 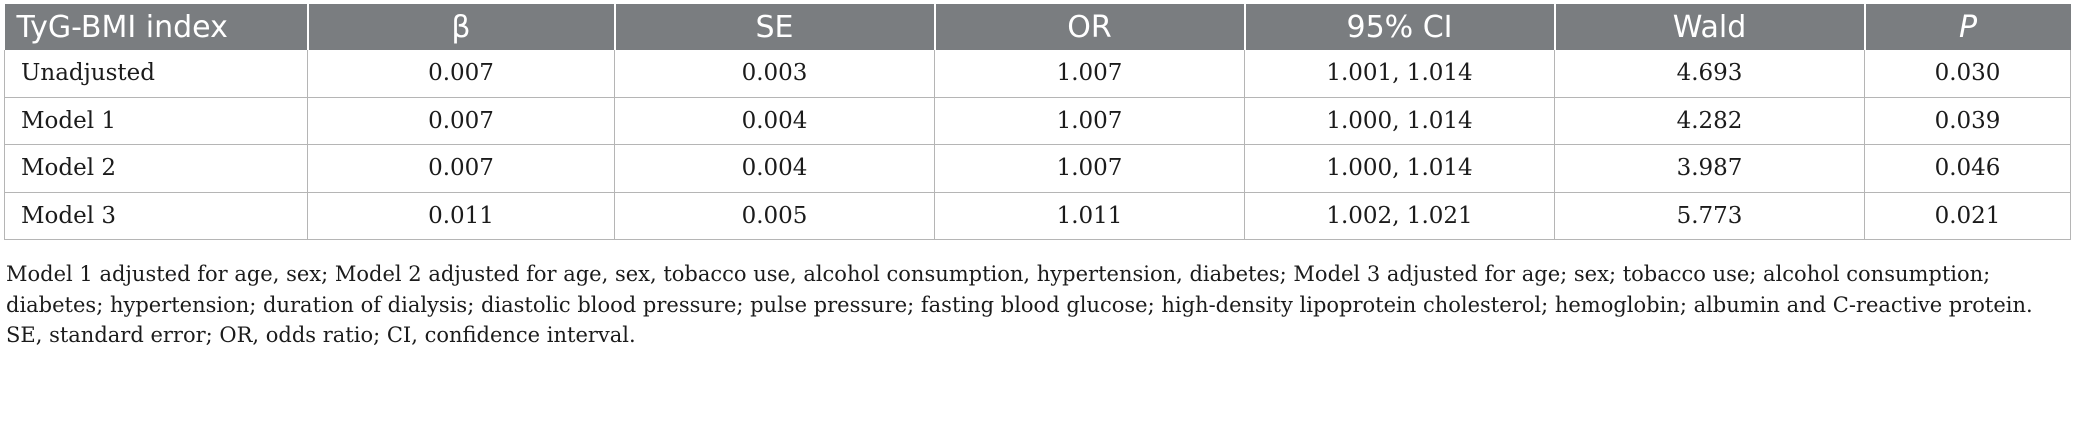 What do you see at coordinates (1709, 74) in the screenshot?
I see `cell-wald: 4.693` at bounding box center [1709, 74].